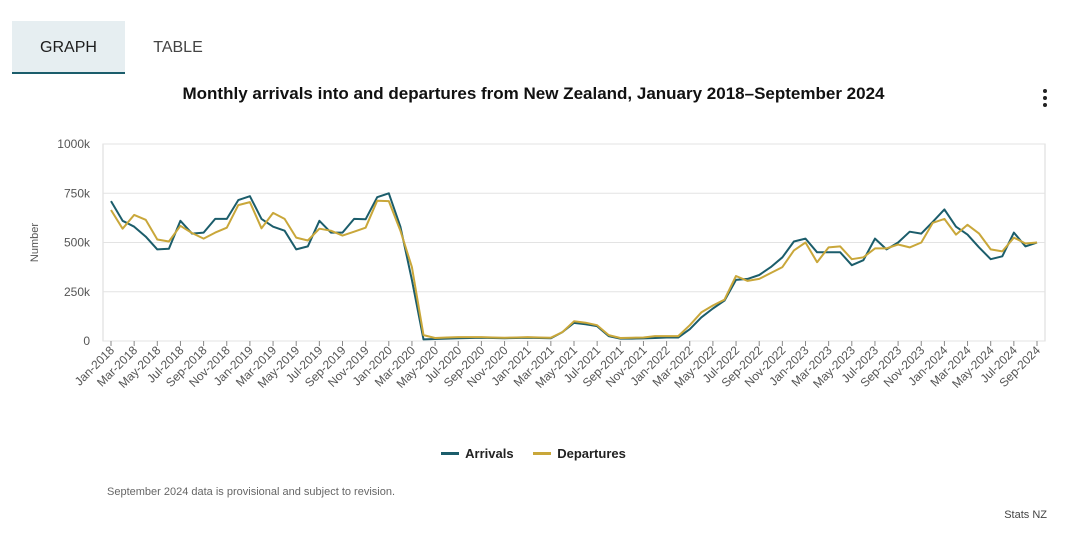  What do you see at coordinates (178, 47) in the screenshot?
I see `tab-table: TABLE` at bounding box center [178, 47].